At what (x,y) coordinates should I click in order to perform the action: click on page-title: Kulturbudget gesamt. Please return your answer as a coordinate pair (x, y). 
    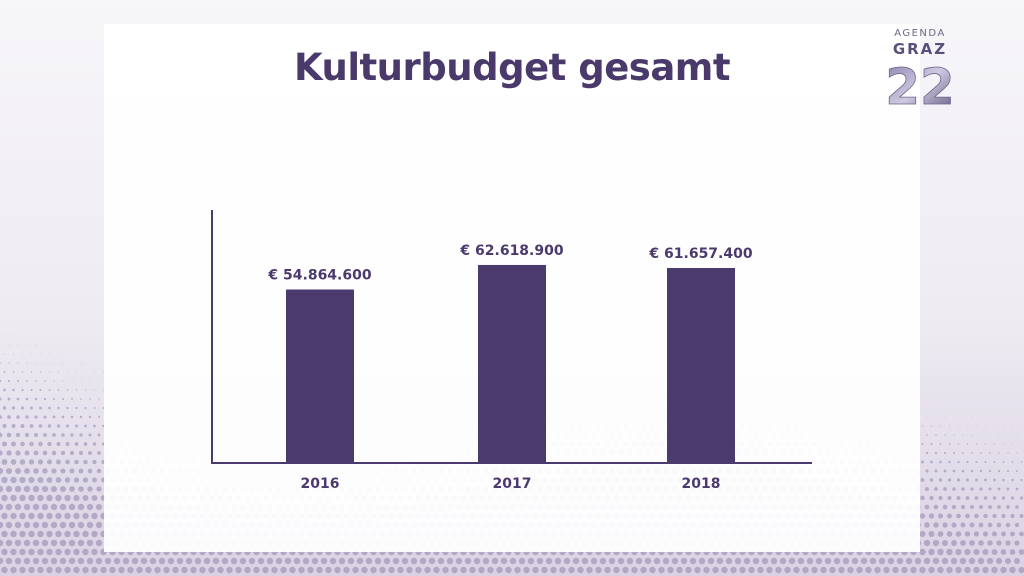
    Looking at the image, I should click on (512, 67).